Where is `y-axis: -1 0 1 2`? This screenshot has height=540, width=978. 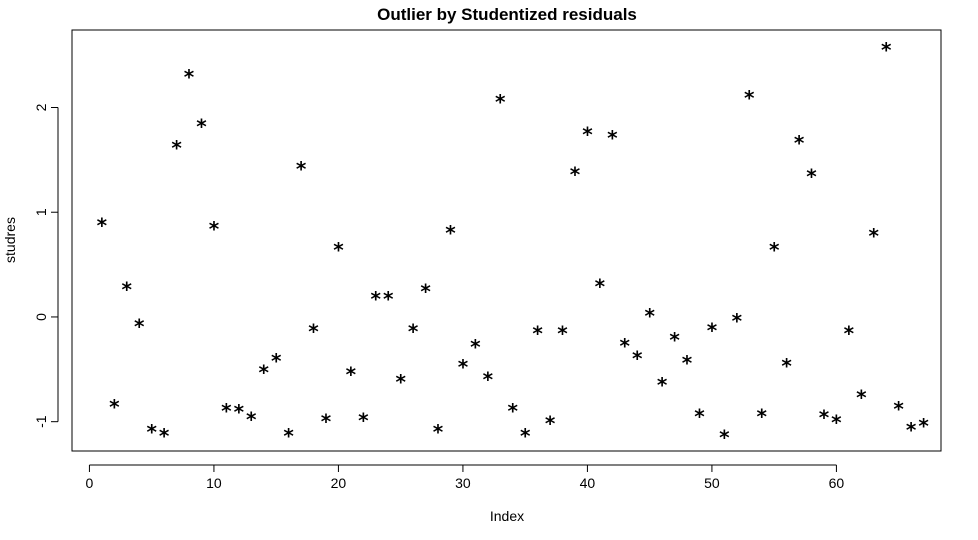 y-axis: -1 0 1 2 is located at coordinates (46, 265).